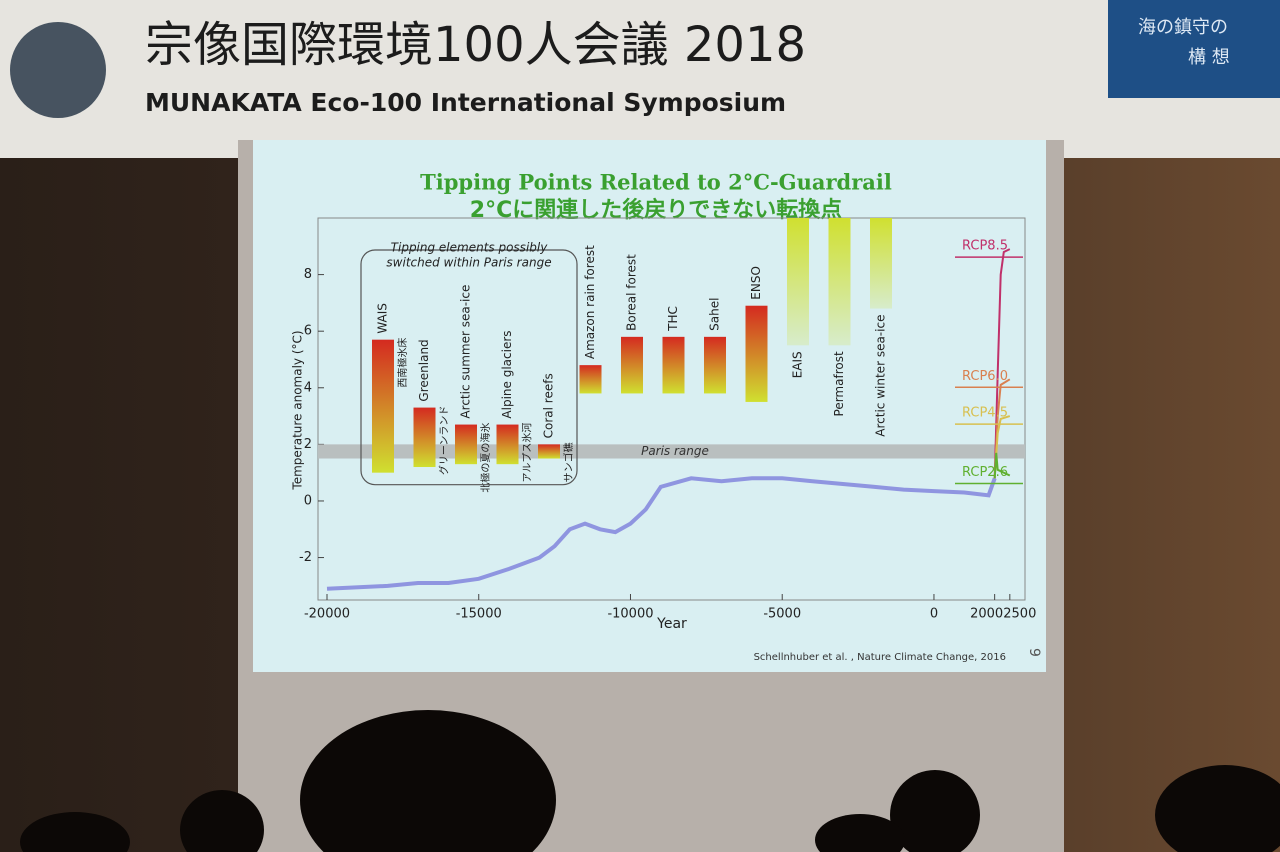  What do you see at coordinates (424, 370) in the screenshot?
I see `category-label: Greenland` at bounding box center [424, 370].